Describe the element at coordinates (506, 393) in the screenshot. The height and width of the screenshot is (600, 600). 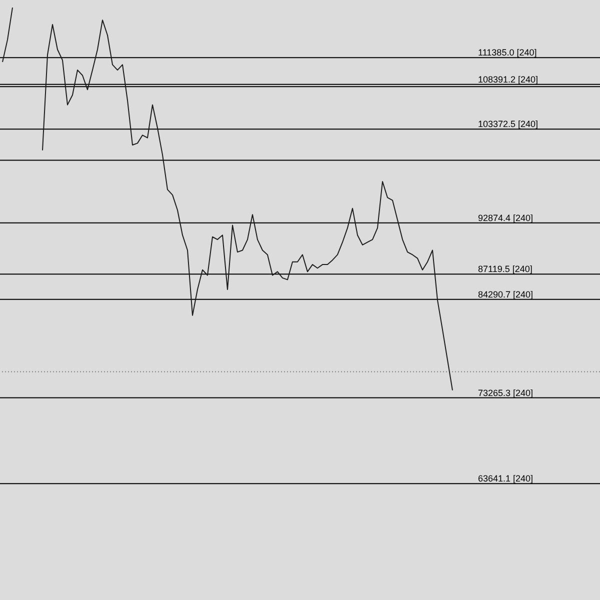
I see `ref-line-label: 73265.3 [240]` at that location.